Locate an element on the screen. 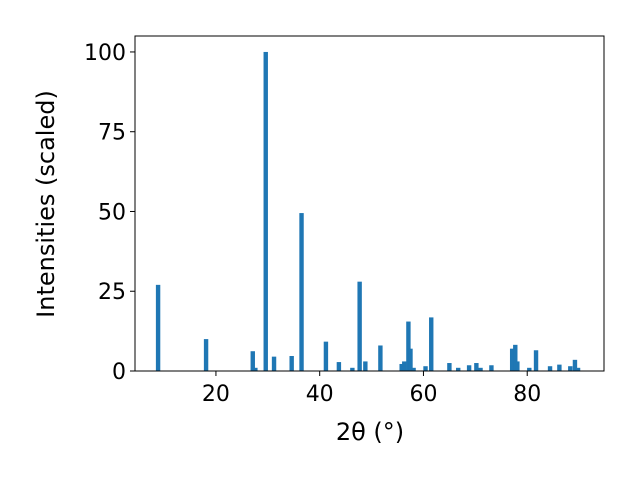 This screenshot has height=480, width=640. y-tick-label: 0 is located at coordinates (119, 372).